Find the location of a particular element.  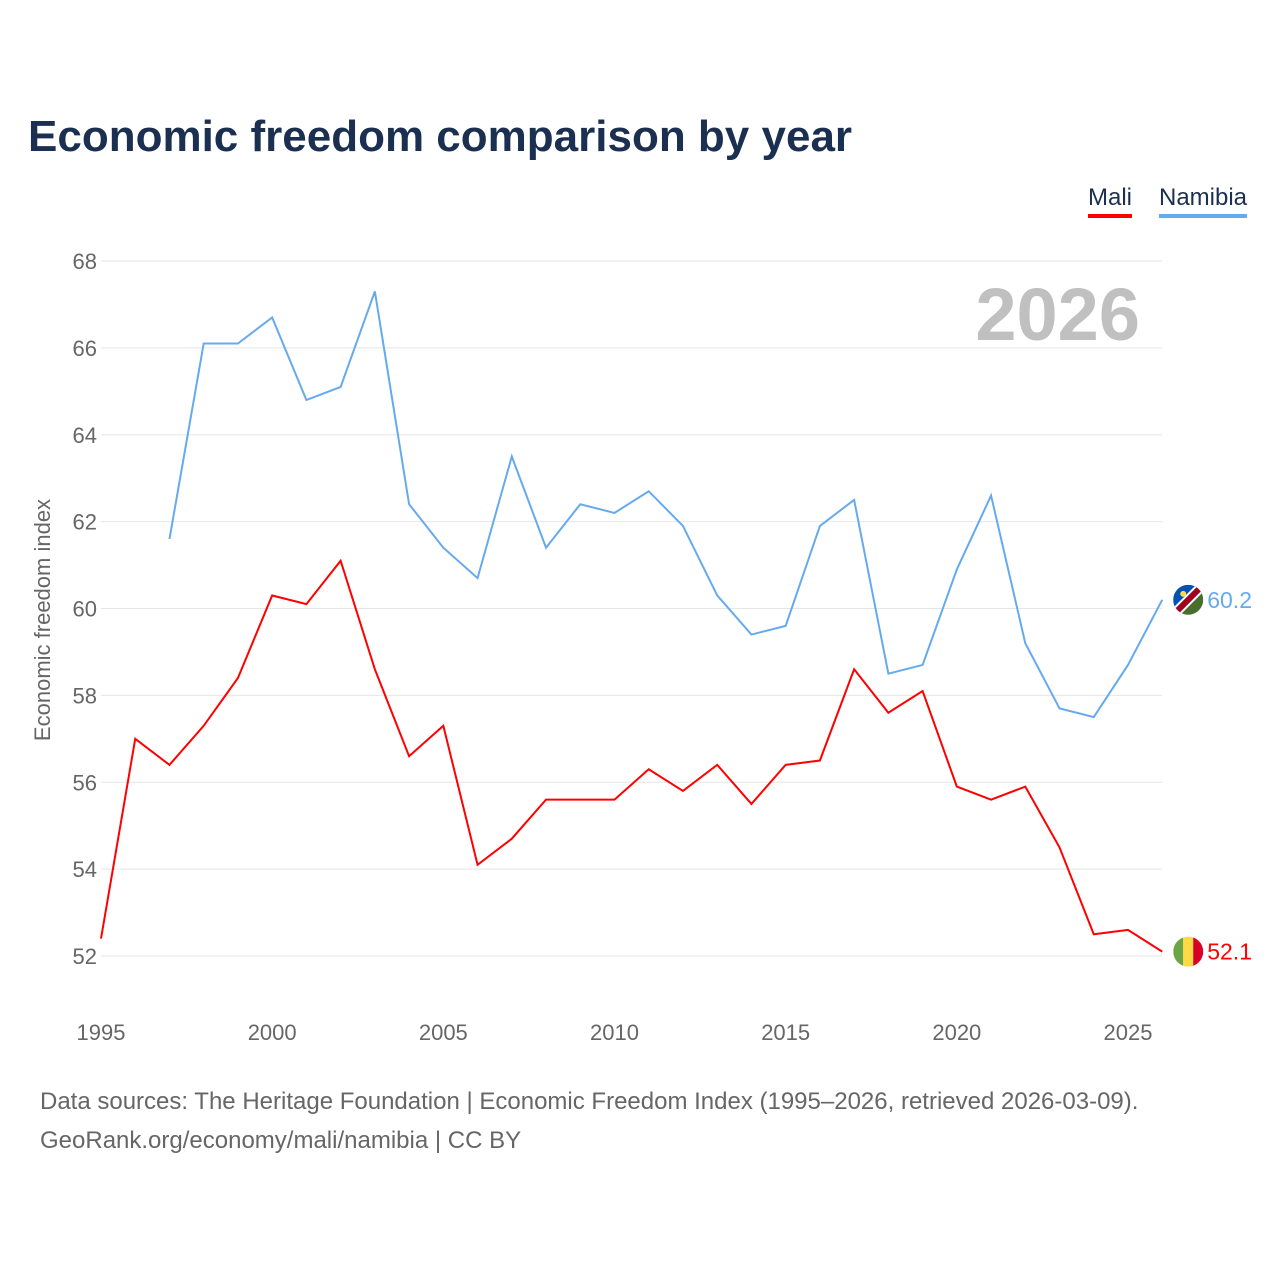

y-axis-label: Economic freedom index is located at coordinates (42, 620).